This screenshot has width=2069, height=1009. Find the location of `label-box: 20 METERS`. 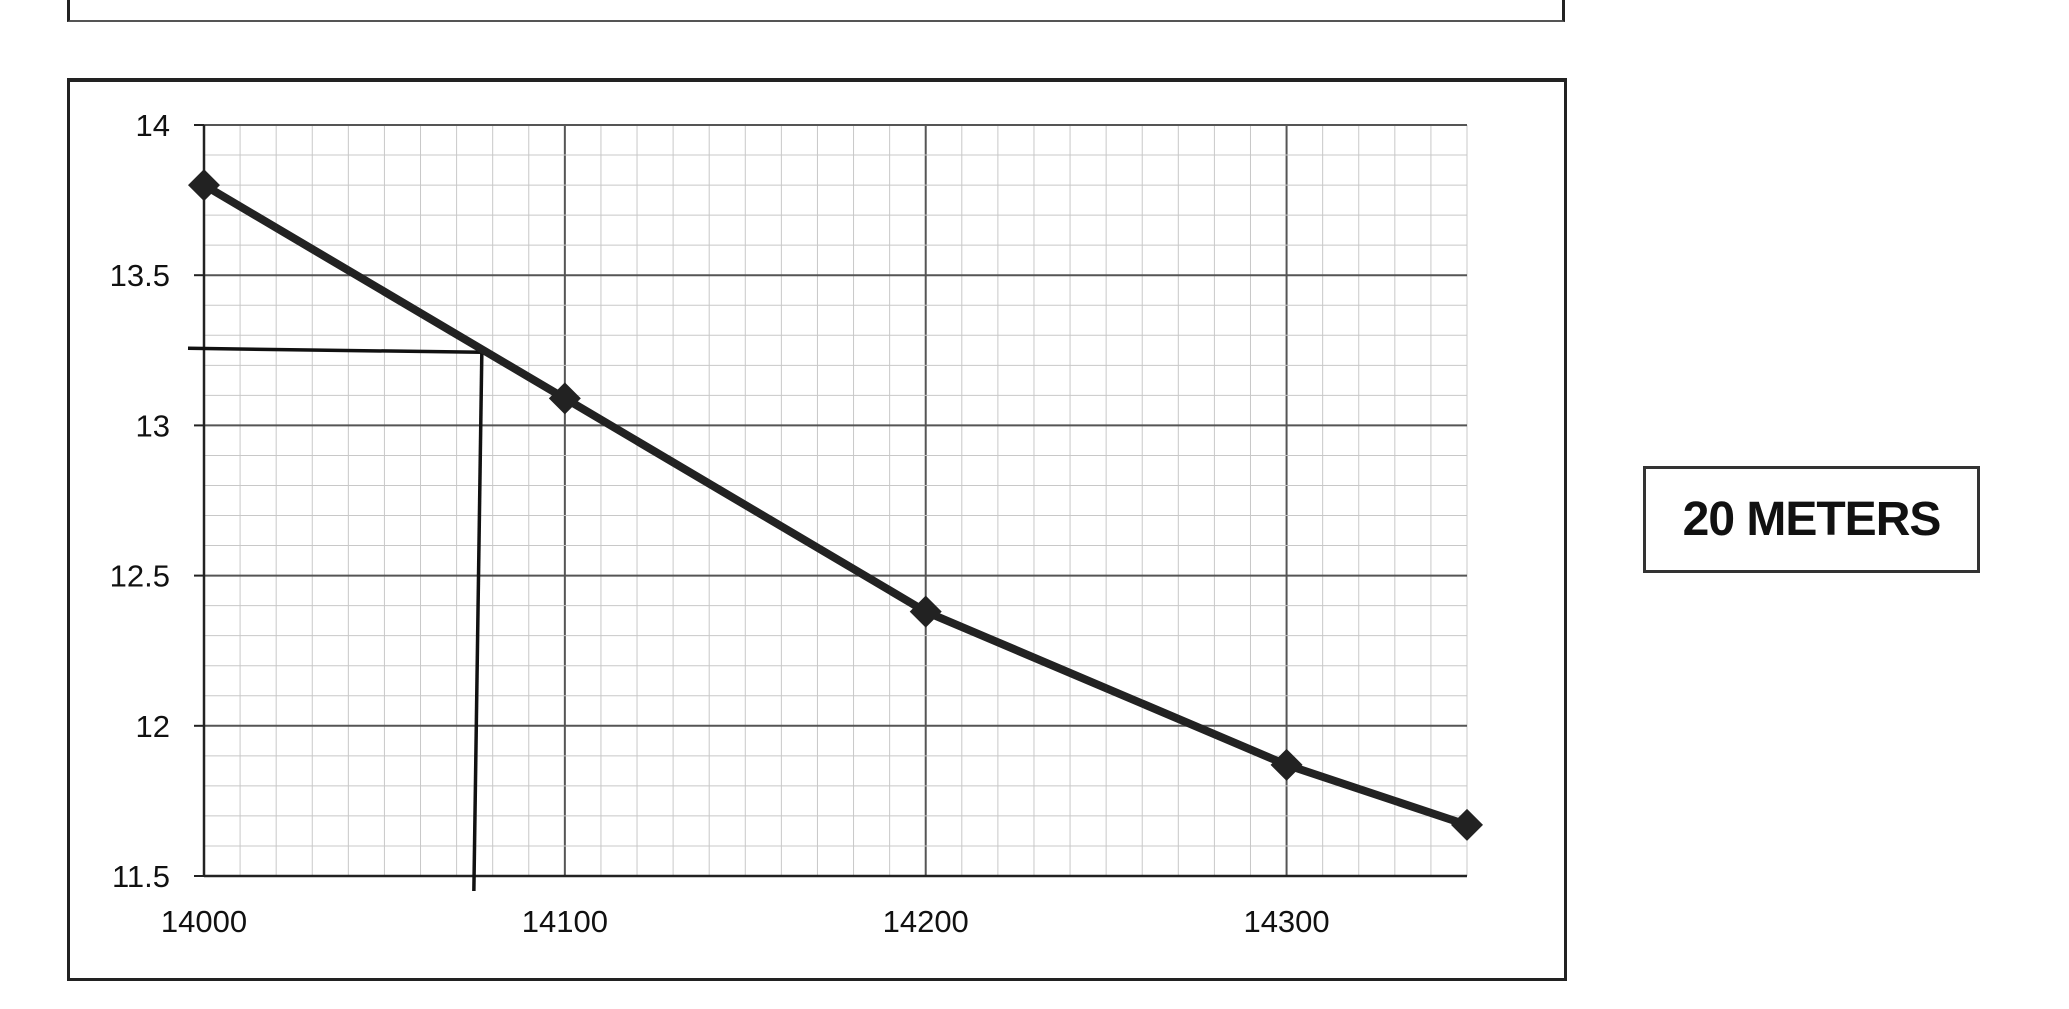

label-box: 20 METERS is located at coordinates (1811, 519).